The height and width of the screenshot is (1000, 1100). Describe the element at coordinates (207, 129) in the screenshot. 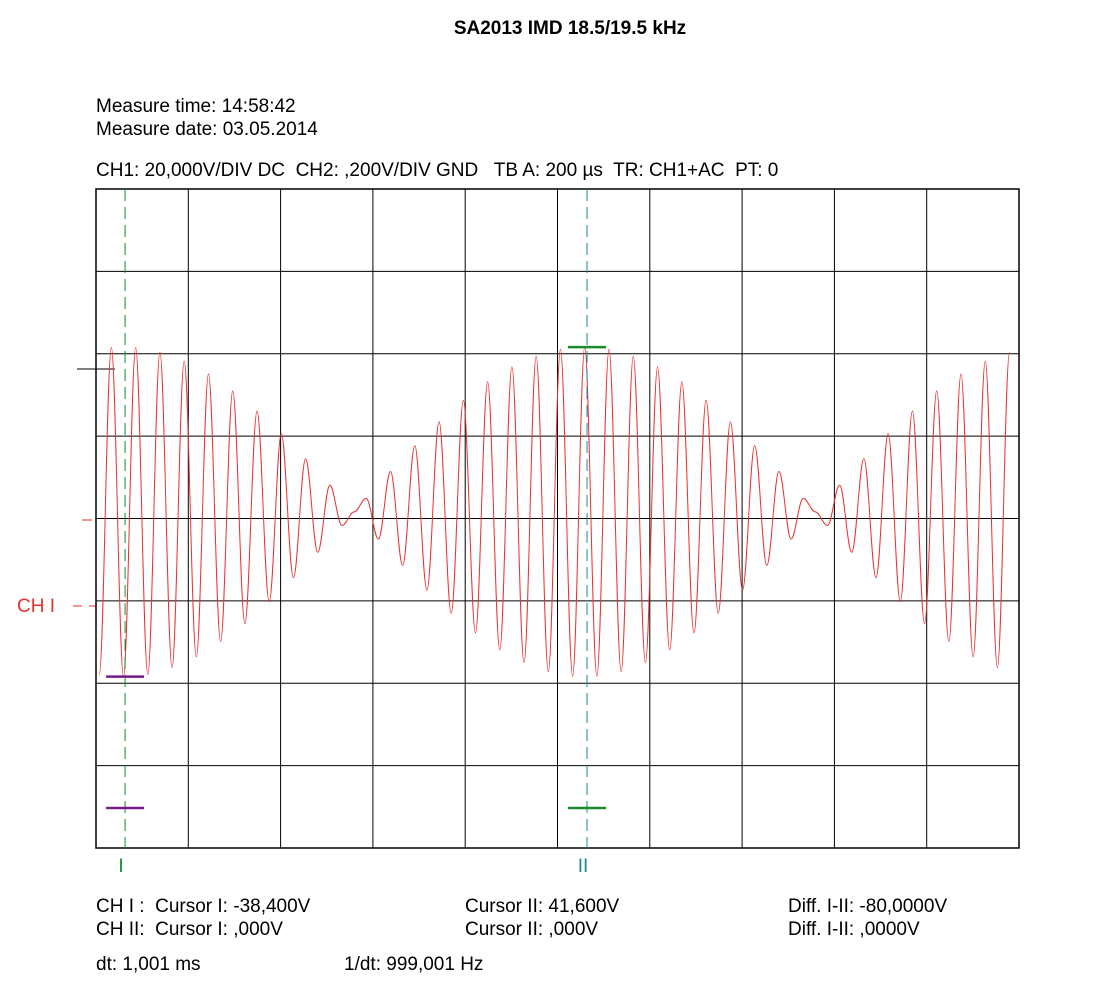

I see `measure-date: Measure date: 03.05.2014` at that location.